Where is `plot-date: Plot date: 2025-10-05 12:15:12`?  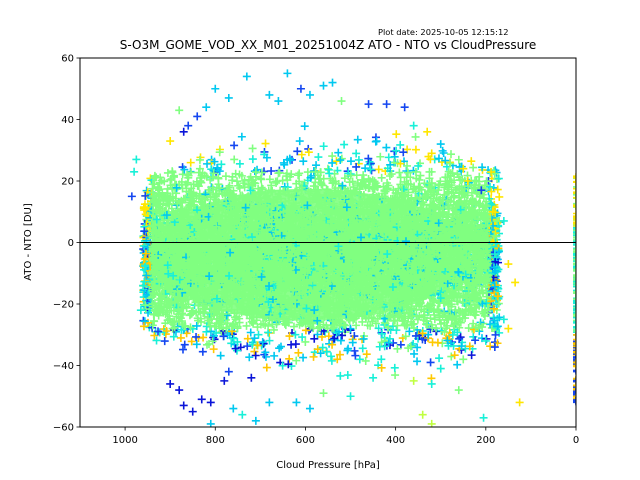
plot-date: Plot date: 2025-10-05 12:15:12 is located at coordinates (443, 32).